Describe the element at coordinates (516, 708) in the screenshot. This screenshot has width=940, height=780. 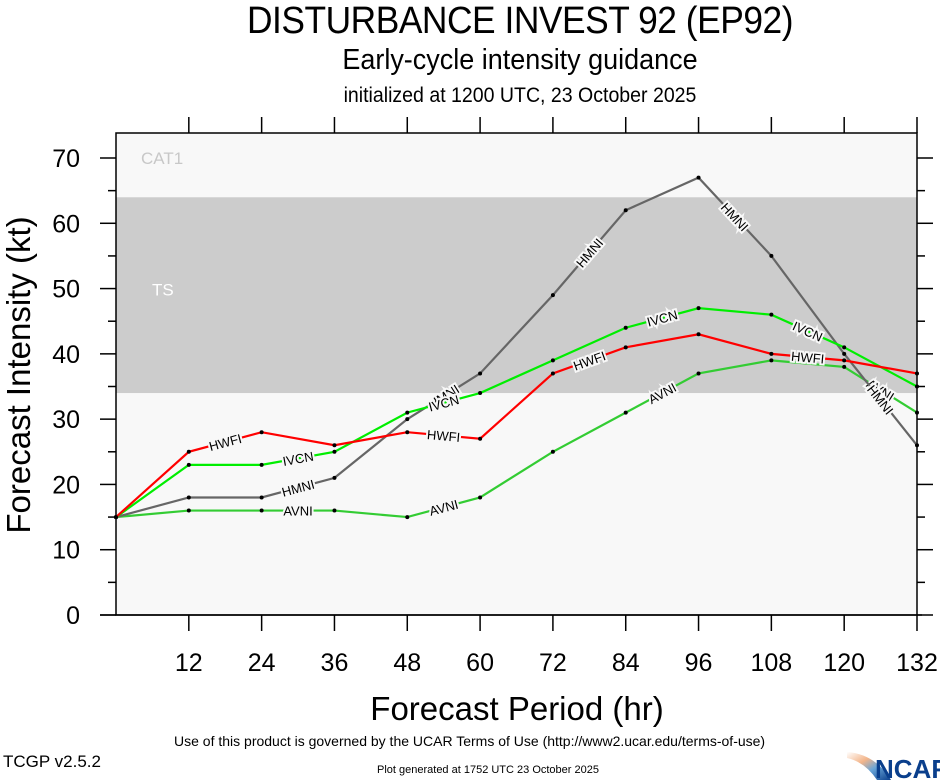
I see `x-axis-label: Forecast Period (hr)` at that location.